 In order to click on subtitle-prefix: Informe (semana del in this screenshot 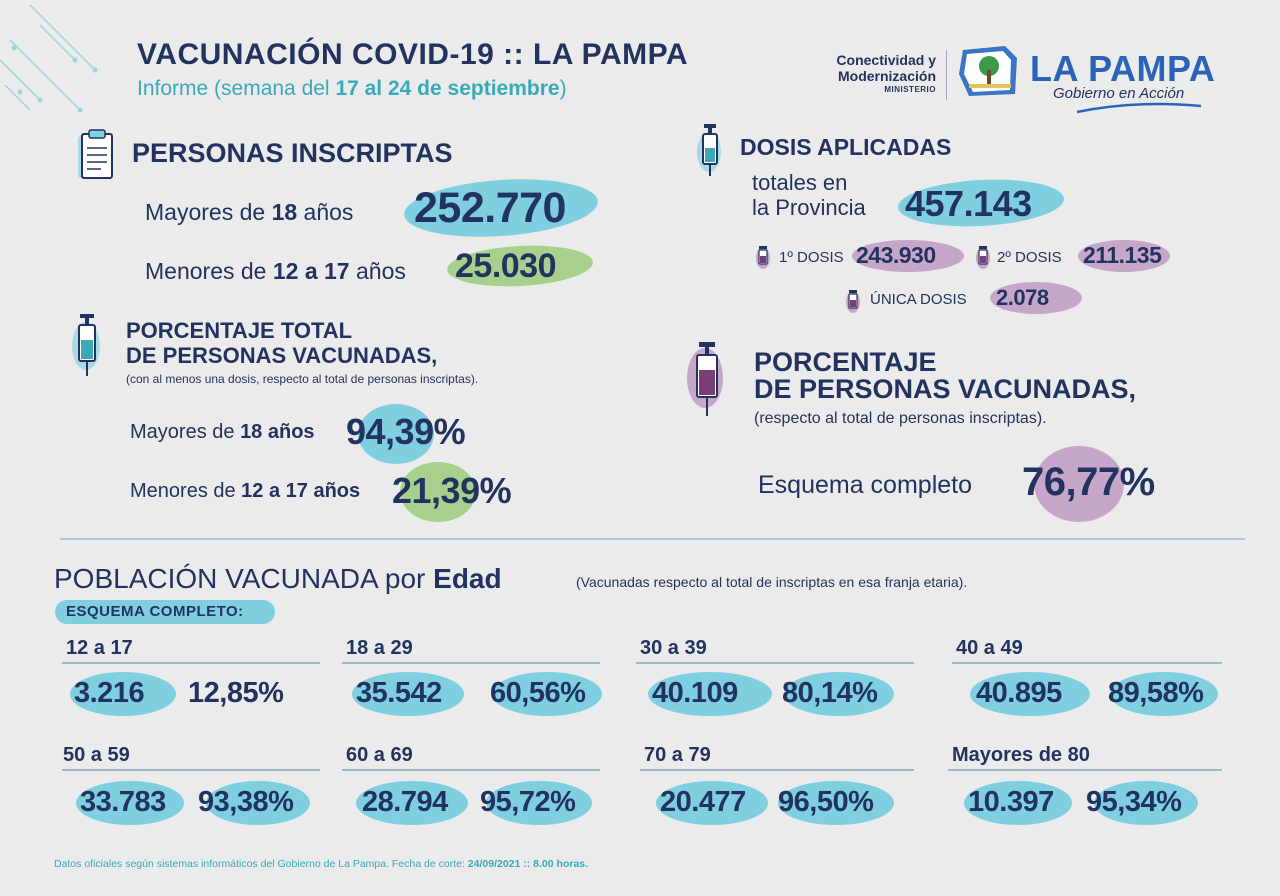, I will do `click(236, 88)`.